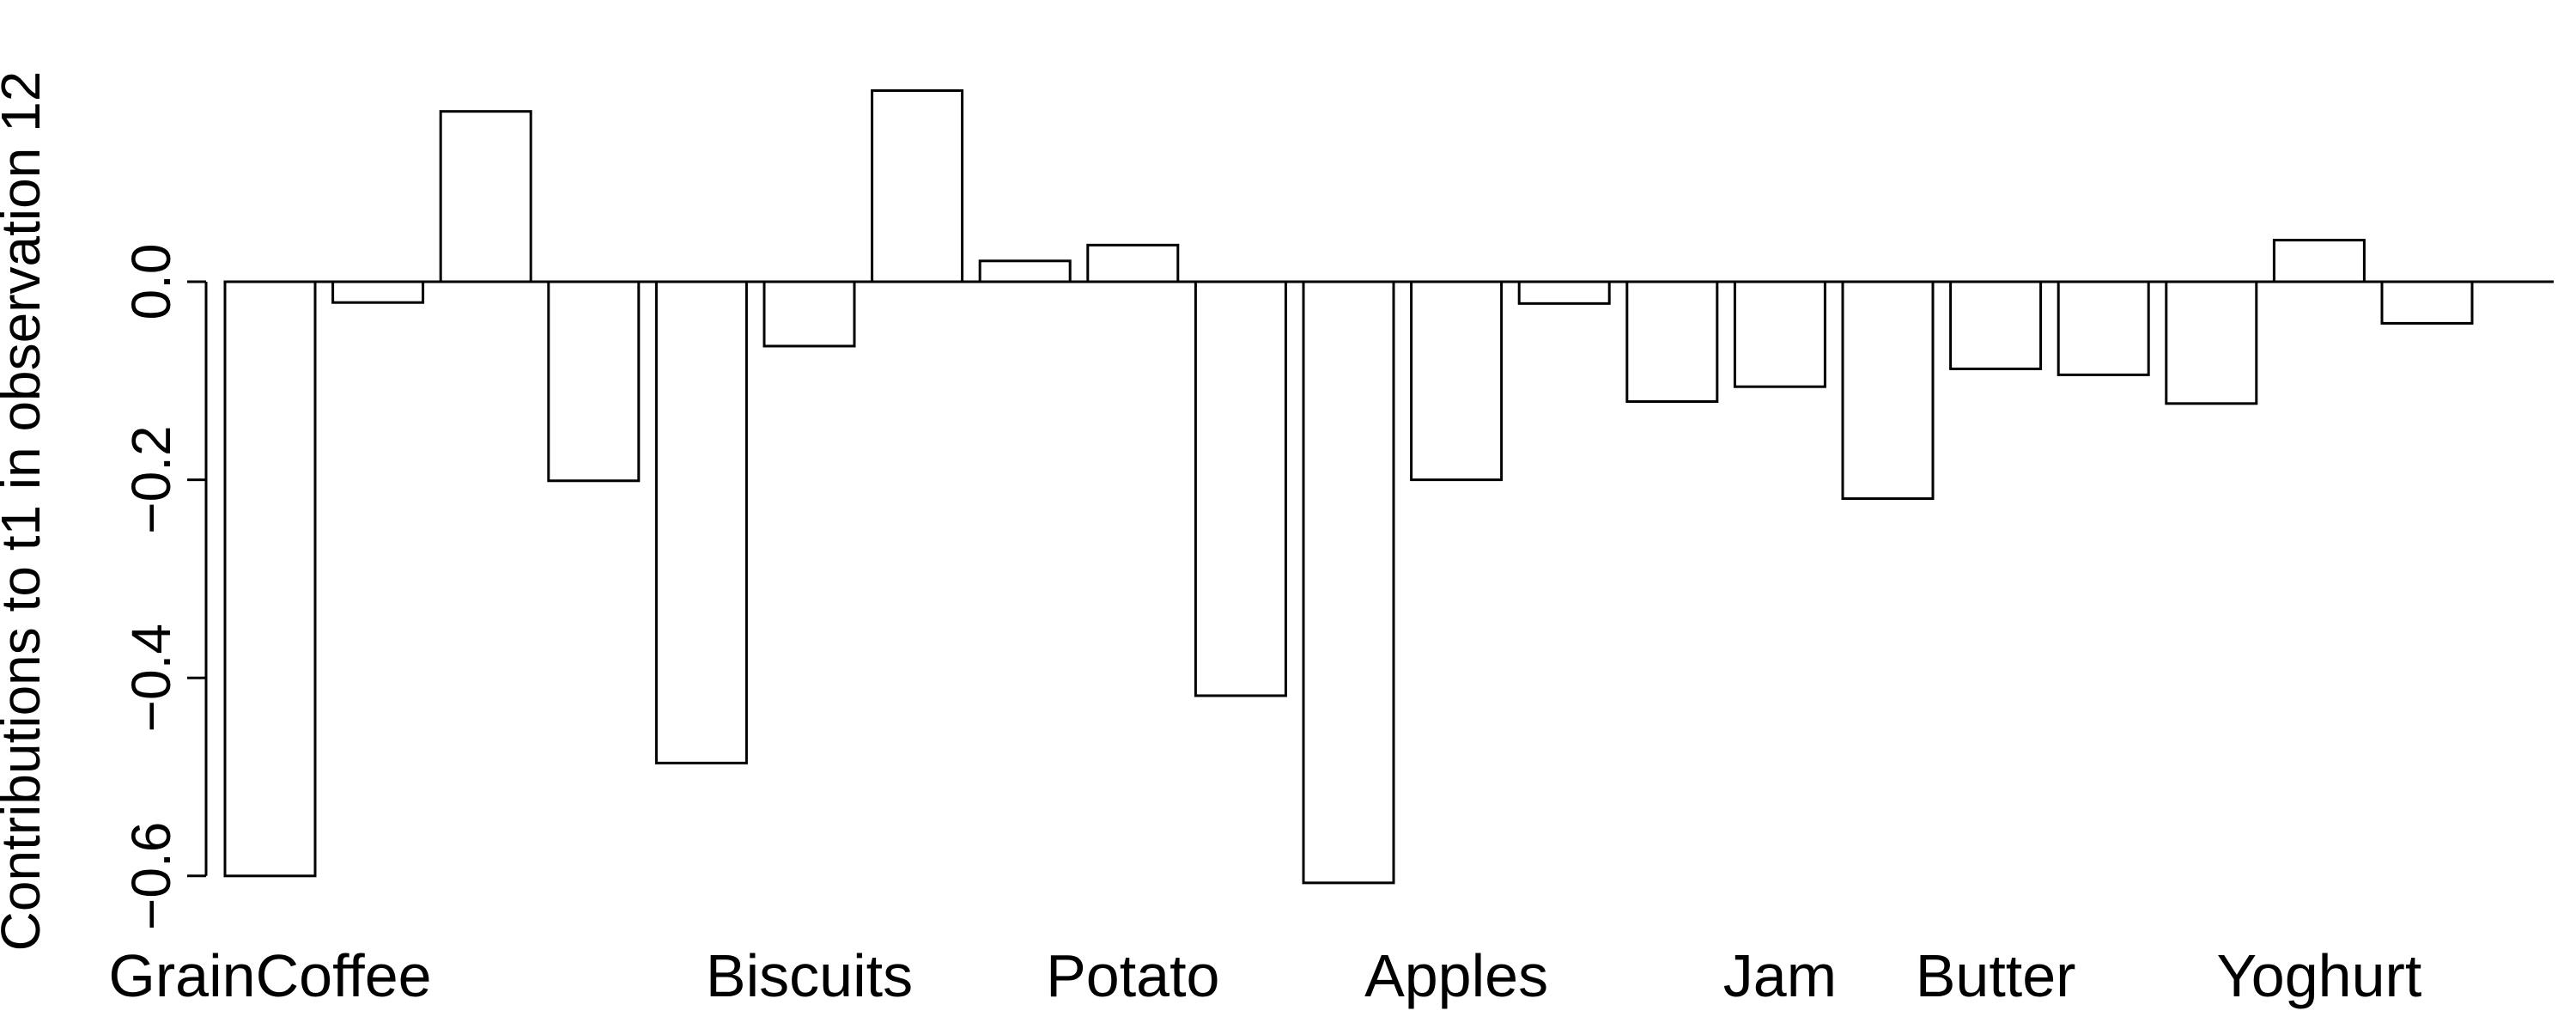 The height and width of the screenshot is (1035, 2576). What do you see at coordinates (1133, 975) in the screenshot?
I see `category-label: Potato` at bounding box center [1133, 975].